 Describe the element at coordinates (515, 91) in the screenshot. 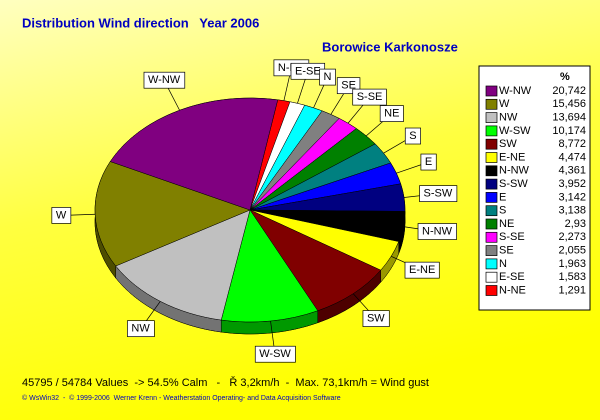

I see `legend-label: W-NW` at that location.